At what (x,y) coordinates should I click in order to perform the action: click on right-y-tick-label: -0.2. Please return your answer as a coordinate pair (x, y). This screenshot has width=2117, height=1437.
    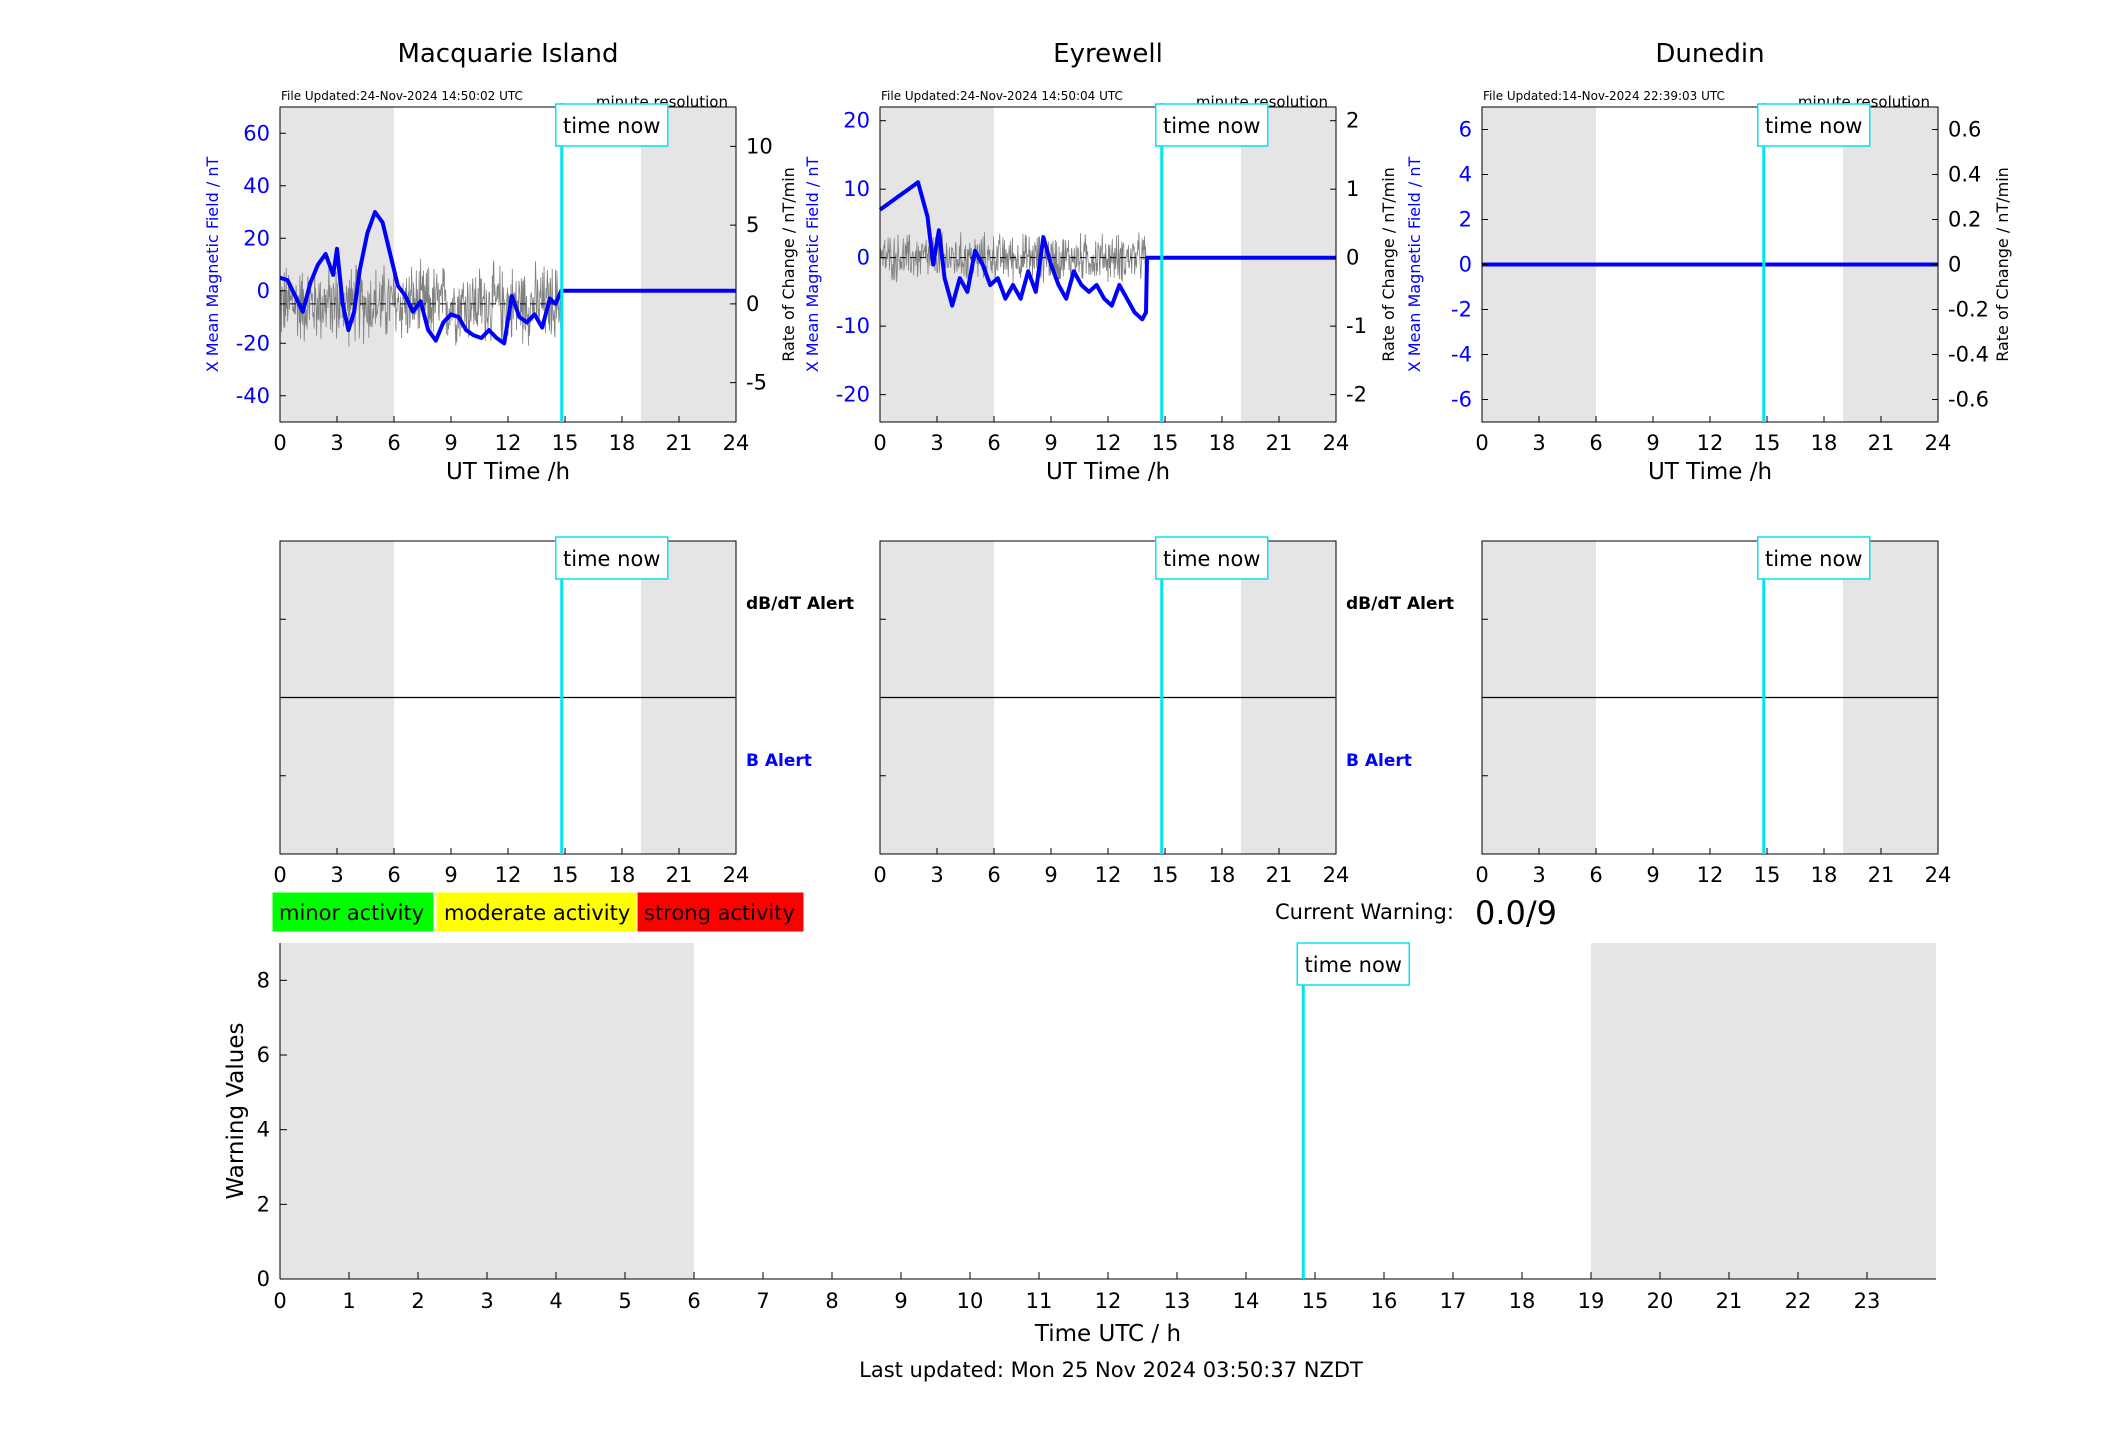
    Looking at the image, I should click on (1968, 310).